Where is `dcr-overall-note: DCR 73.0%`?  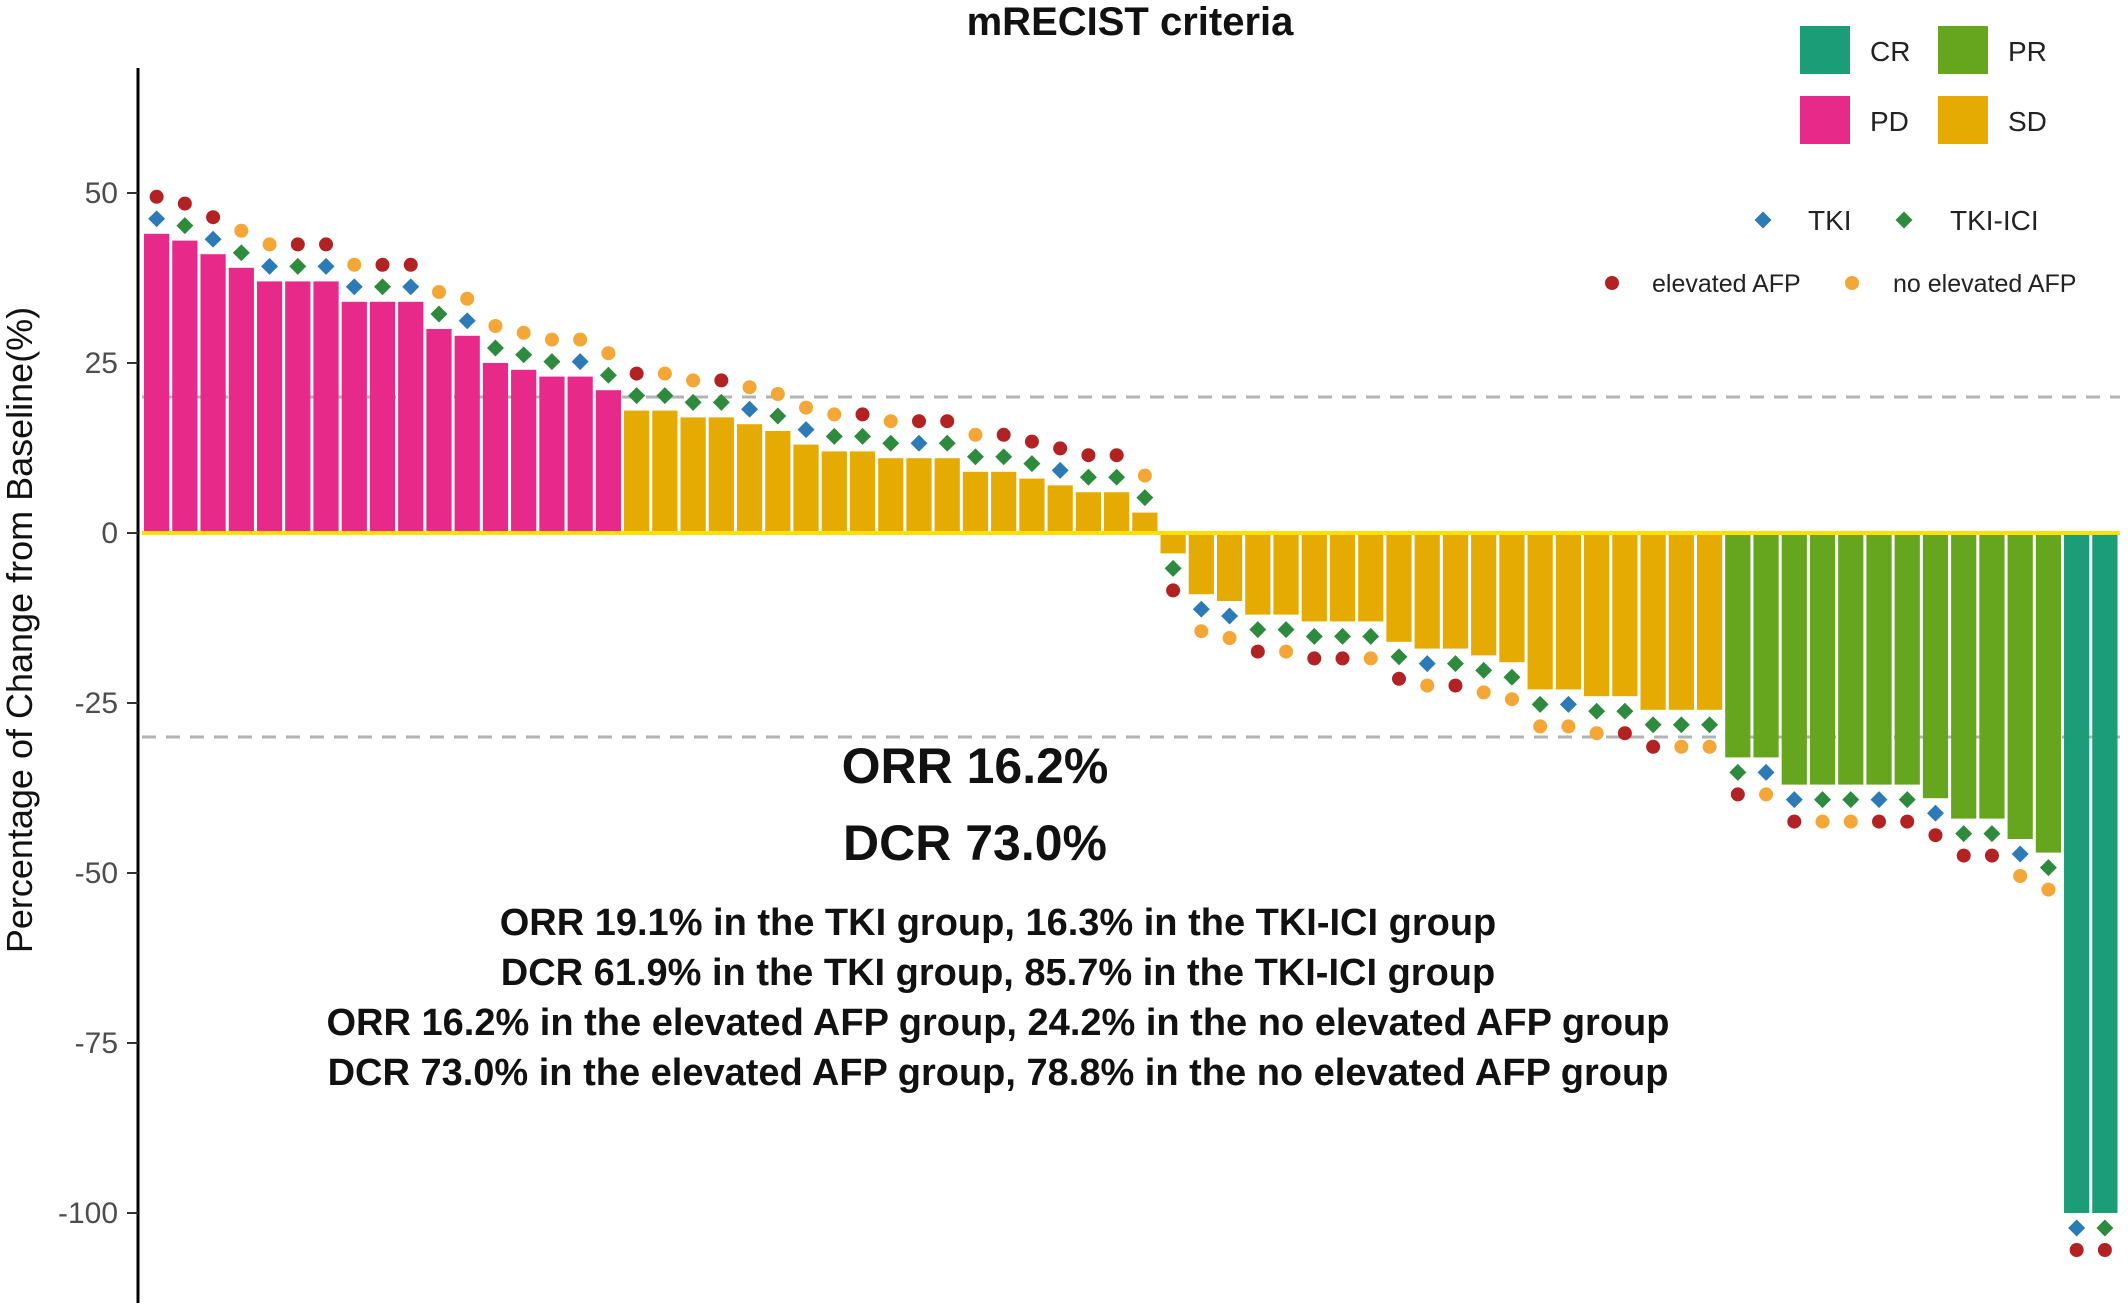 dcr-overall-note: DCR 73.0% is located at coordinates (975, 843).